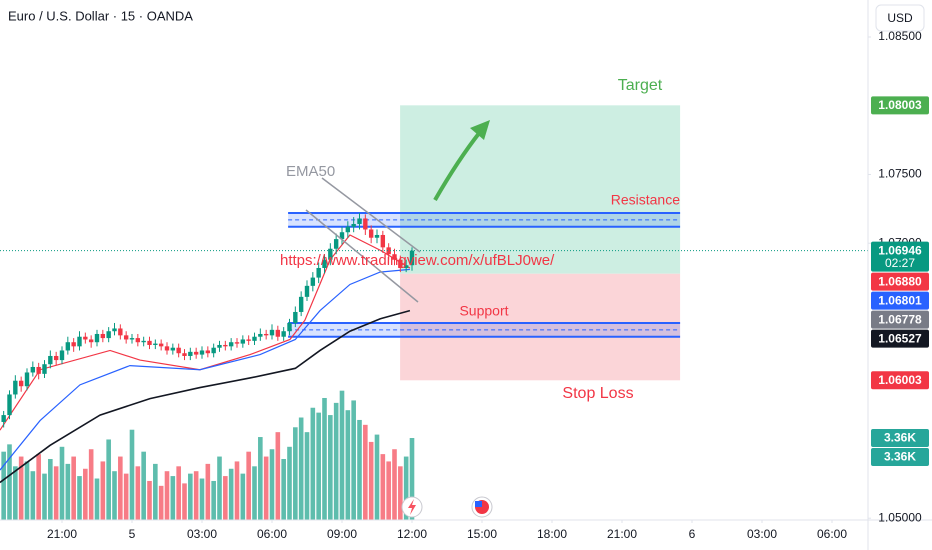 This screenshot has width=932, height=550. What do you see at coordinates (457, 165) in the screenshot?
I see `arrow` at bounding box center [457, 165].